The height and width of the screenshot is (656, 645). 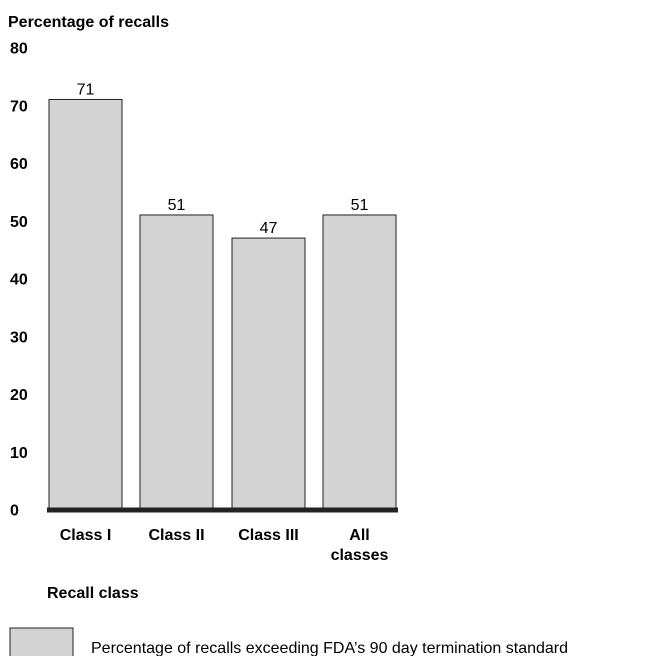 I want to click on y-tick-label: 80, so click(x=19, y=49).